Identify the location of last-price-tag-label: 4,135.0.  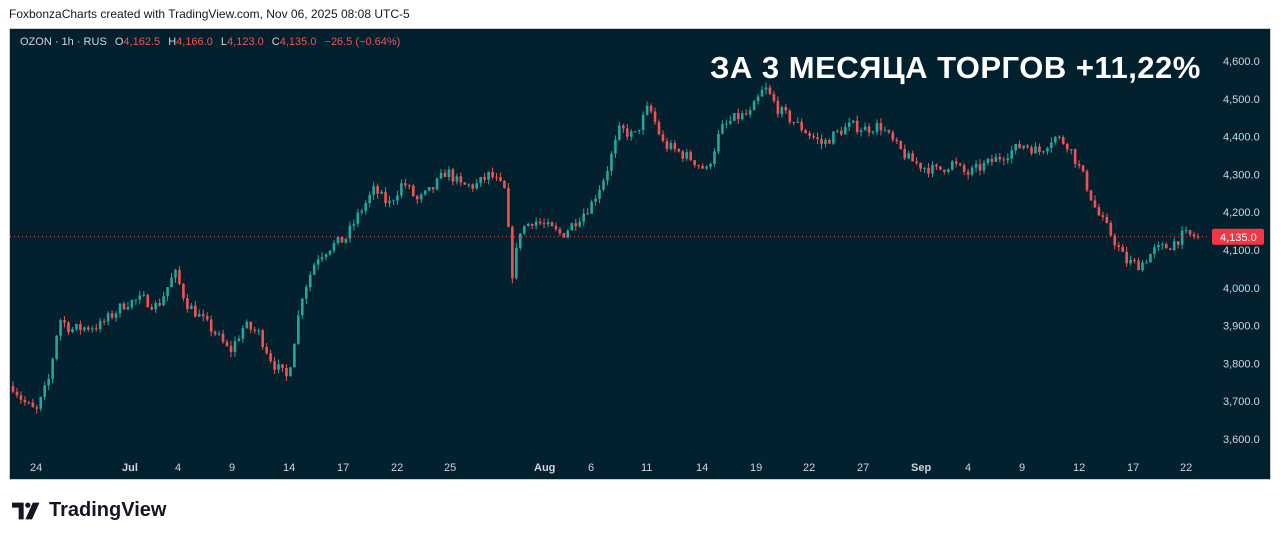
(1238, 238).